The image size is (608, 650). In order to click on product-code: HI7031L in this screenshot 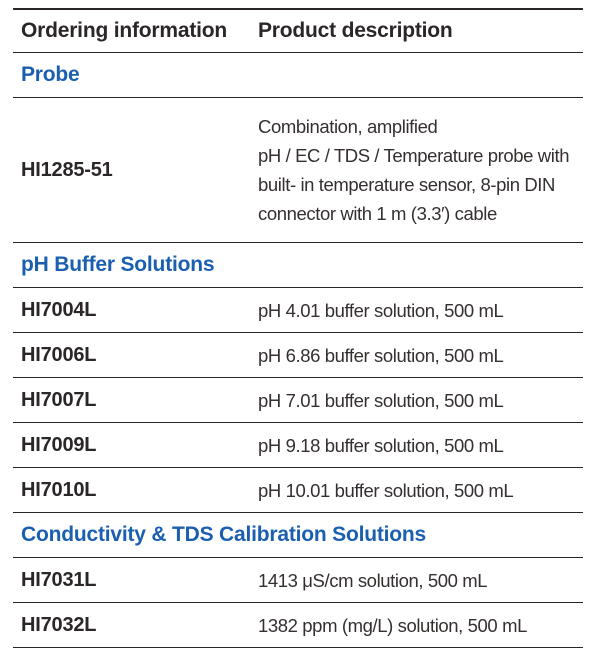, I will do `click(59, 579)`.